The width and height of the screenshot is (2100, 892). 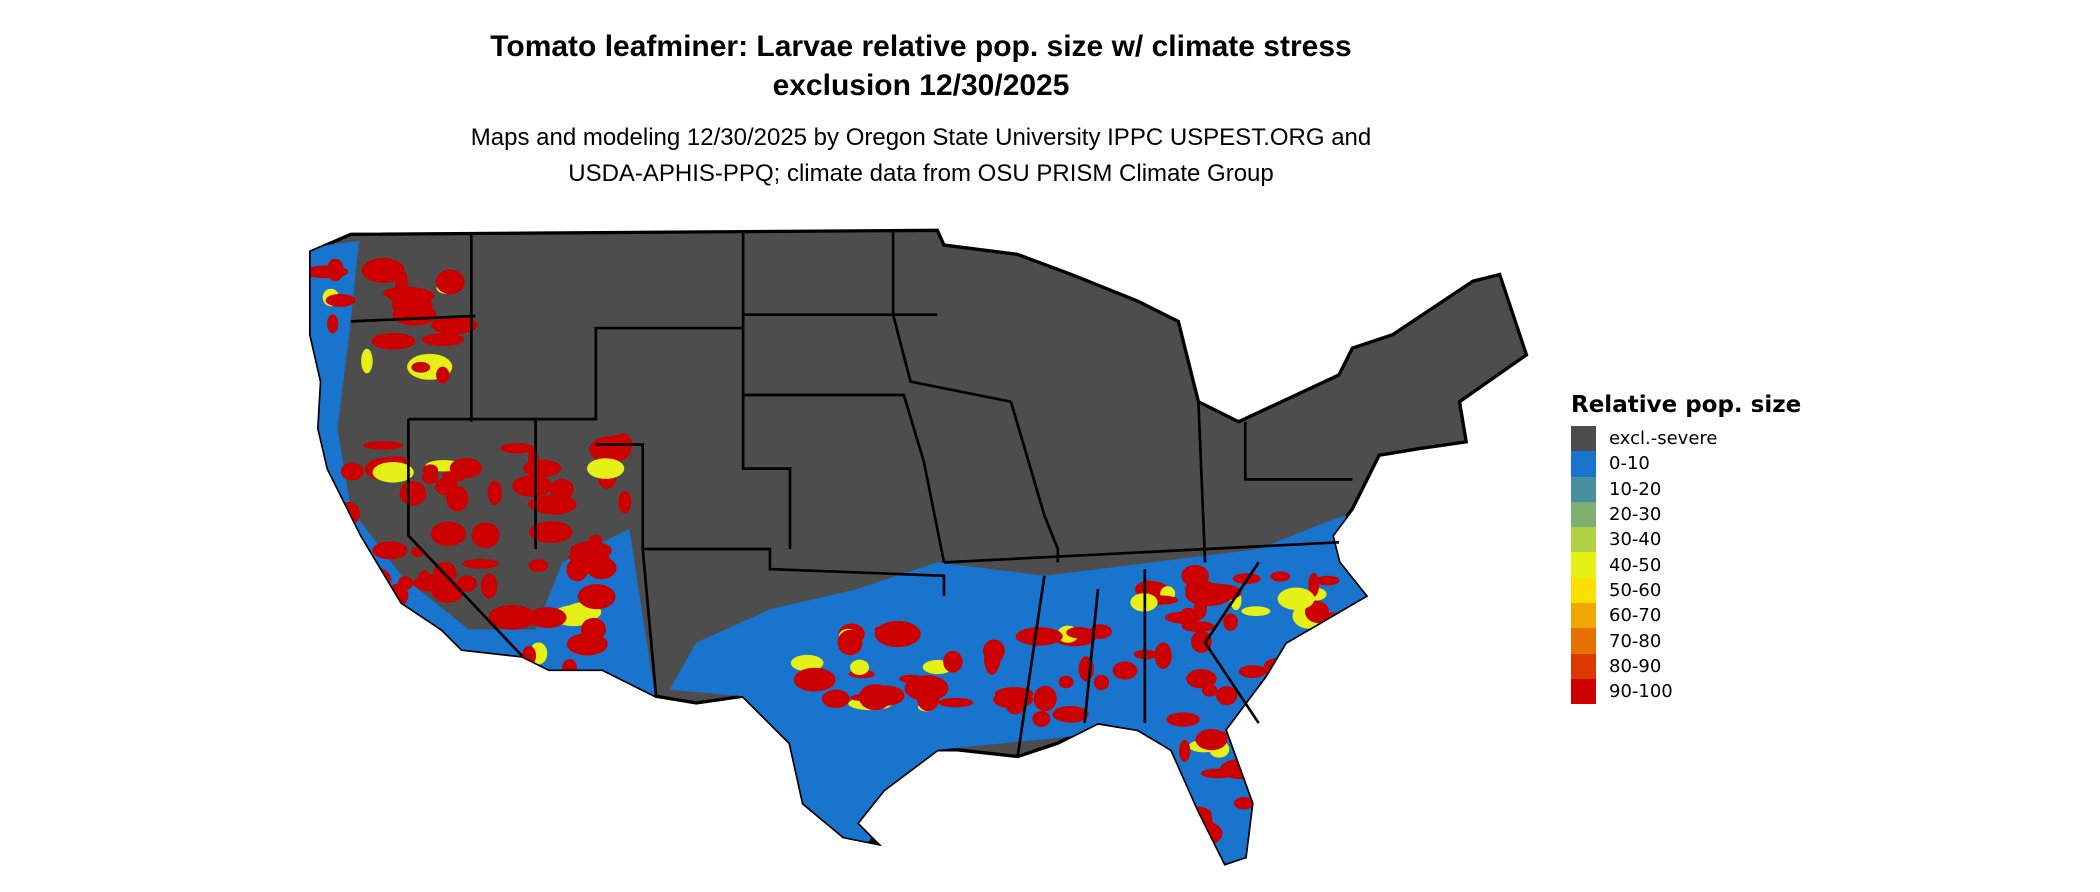 I want to click on title-line-2: exclusion 12/30/2025, so click(x=921, y=85).